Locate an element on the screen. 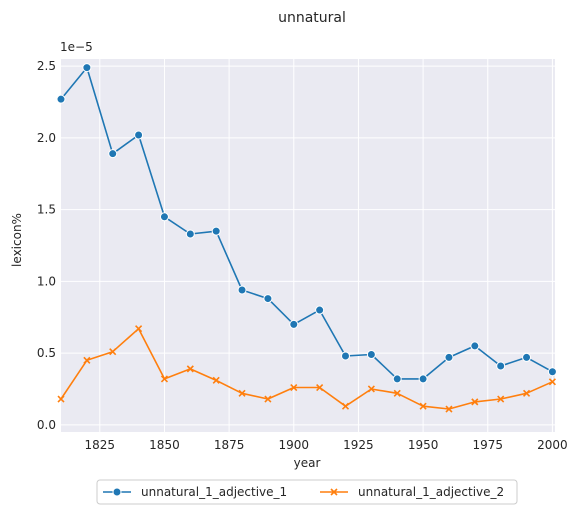 This screenshot has width=575, height=515. x-tick-label: 1825 is located at coordinates (100, 445).